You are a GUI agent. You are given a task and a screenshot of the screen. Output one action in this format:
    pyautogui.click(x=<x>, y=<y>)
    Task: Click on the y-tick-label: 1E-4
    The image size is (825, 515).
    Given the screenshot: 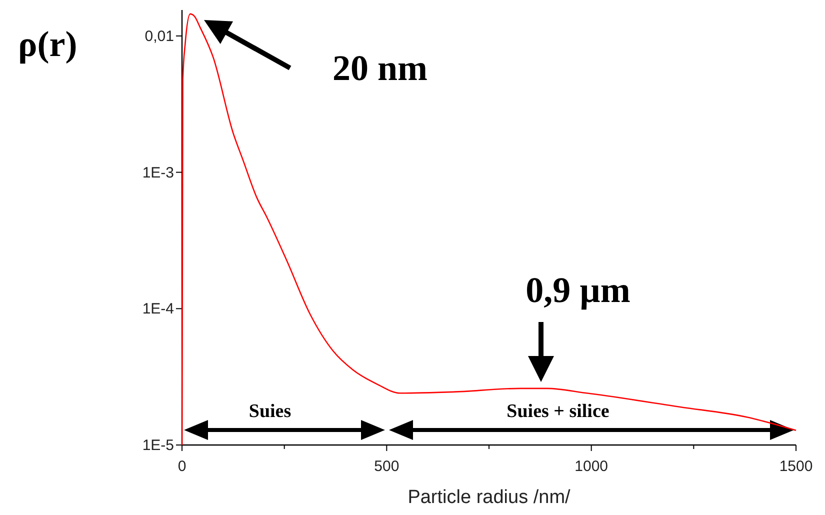 What is the action you would take?
    pyautogui.click(x=158, y=309)
    